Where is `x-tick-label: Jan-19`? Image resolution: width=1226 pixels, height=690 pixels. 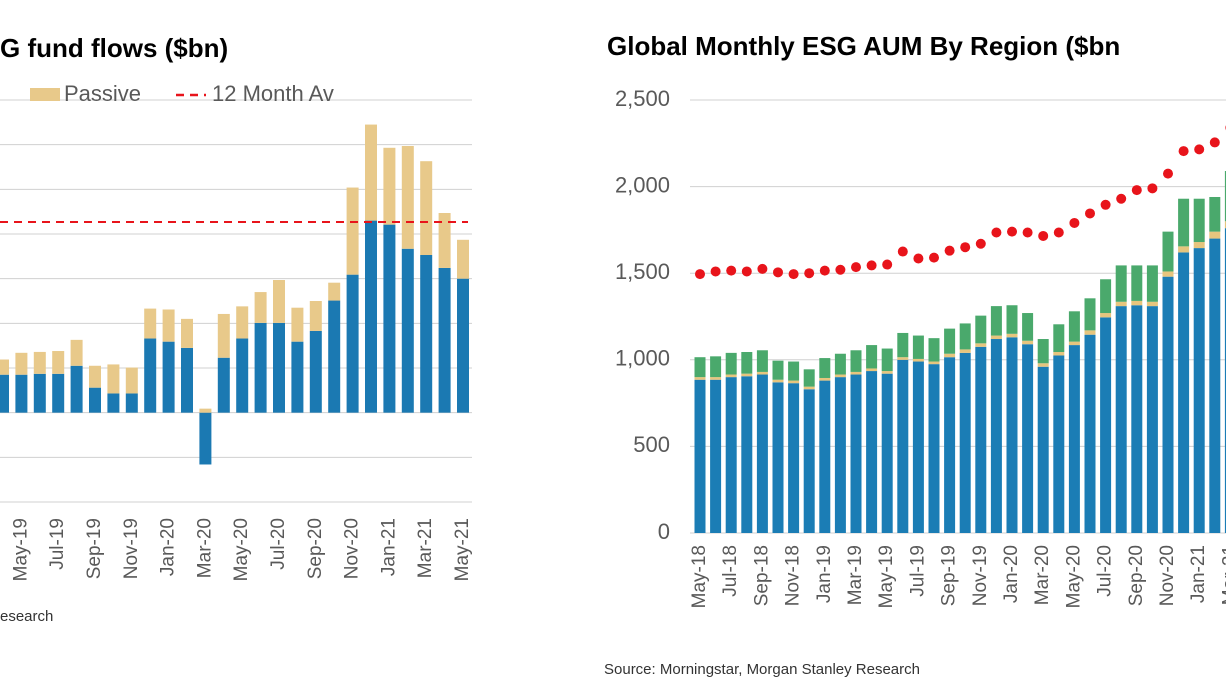
x-tick-label: Jan-19 is located at coordinates (824, 574).